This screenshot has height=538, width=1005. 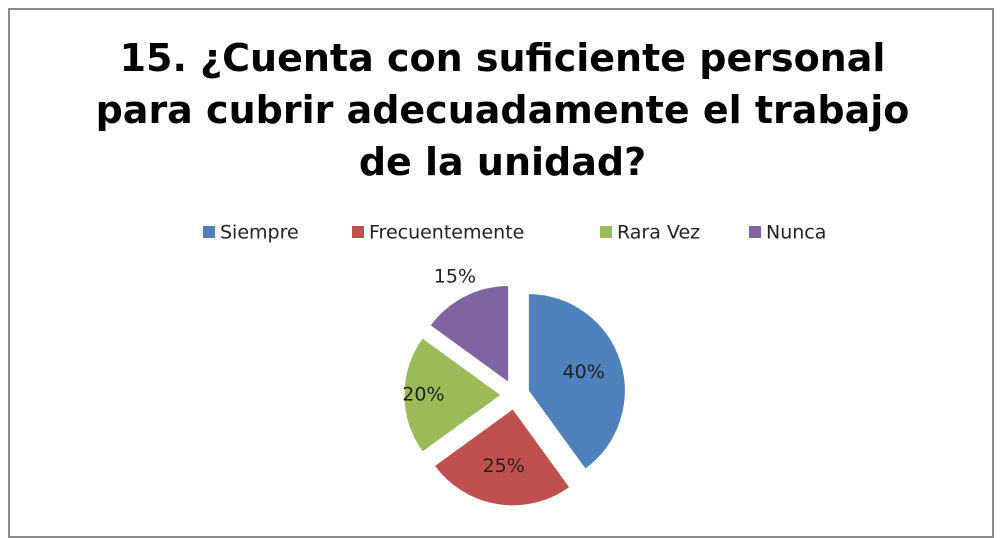 I want to click on legend-label: Frecuentemente, so click(x=446, y=233).